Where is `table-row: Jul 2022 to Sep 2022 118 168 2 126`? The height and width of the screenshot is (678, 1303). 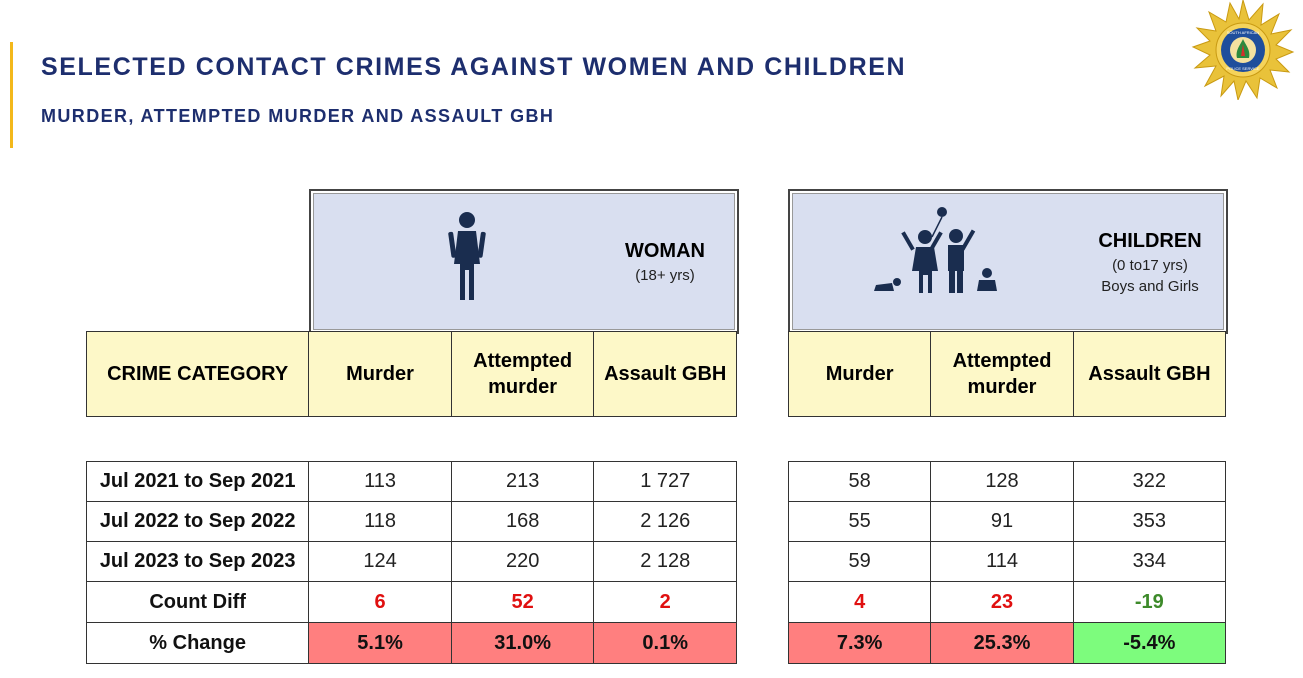 table-row: Jul 2022 to Sep 2022 118 168 2 126 is located at coordinates (411, 521).